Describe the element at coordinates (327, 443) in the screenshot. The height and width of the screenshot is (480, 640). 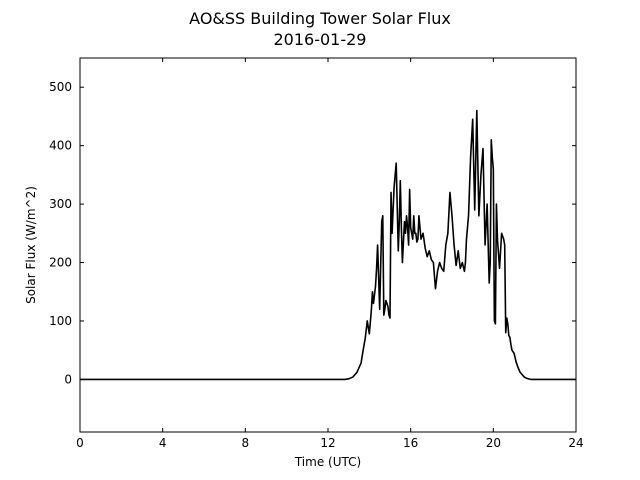
I see `x-tick-label: 12` at that location.